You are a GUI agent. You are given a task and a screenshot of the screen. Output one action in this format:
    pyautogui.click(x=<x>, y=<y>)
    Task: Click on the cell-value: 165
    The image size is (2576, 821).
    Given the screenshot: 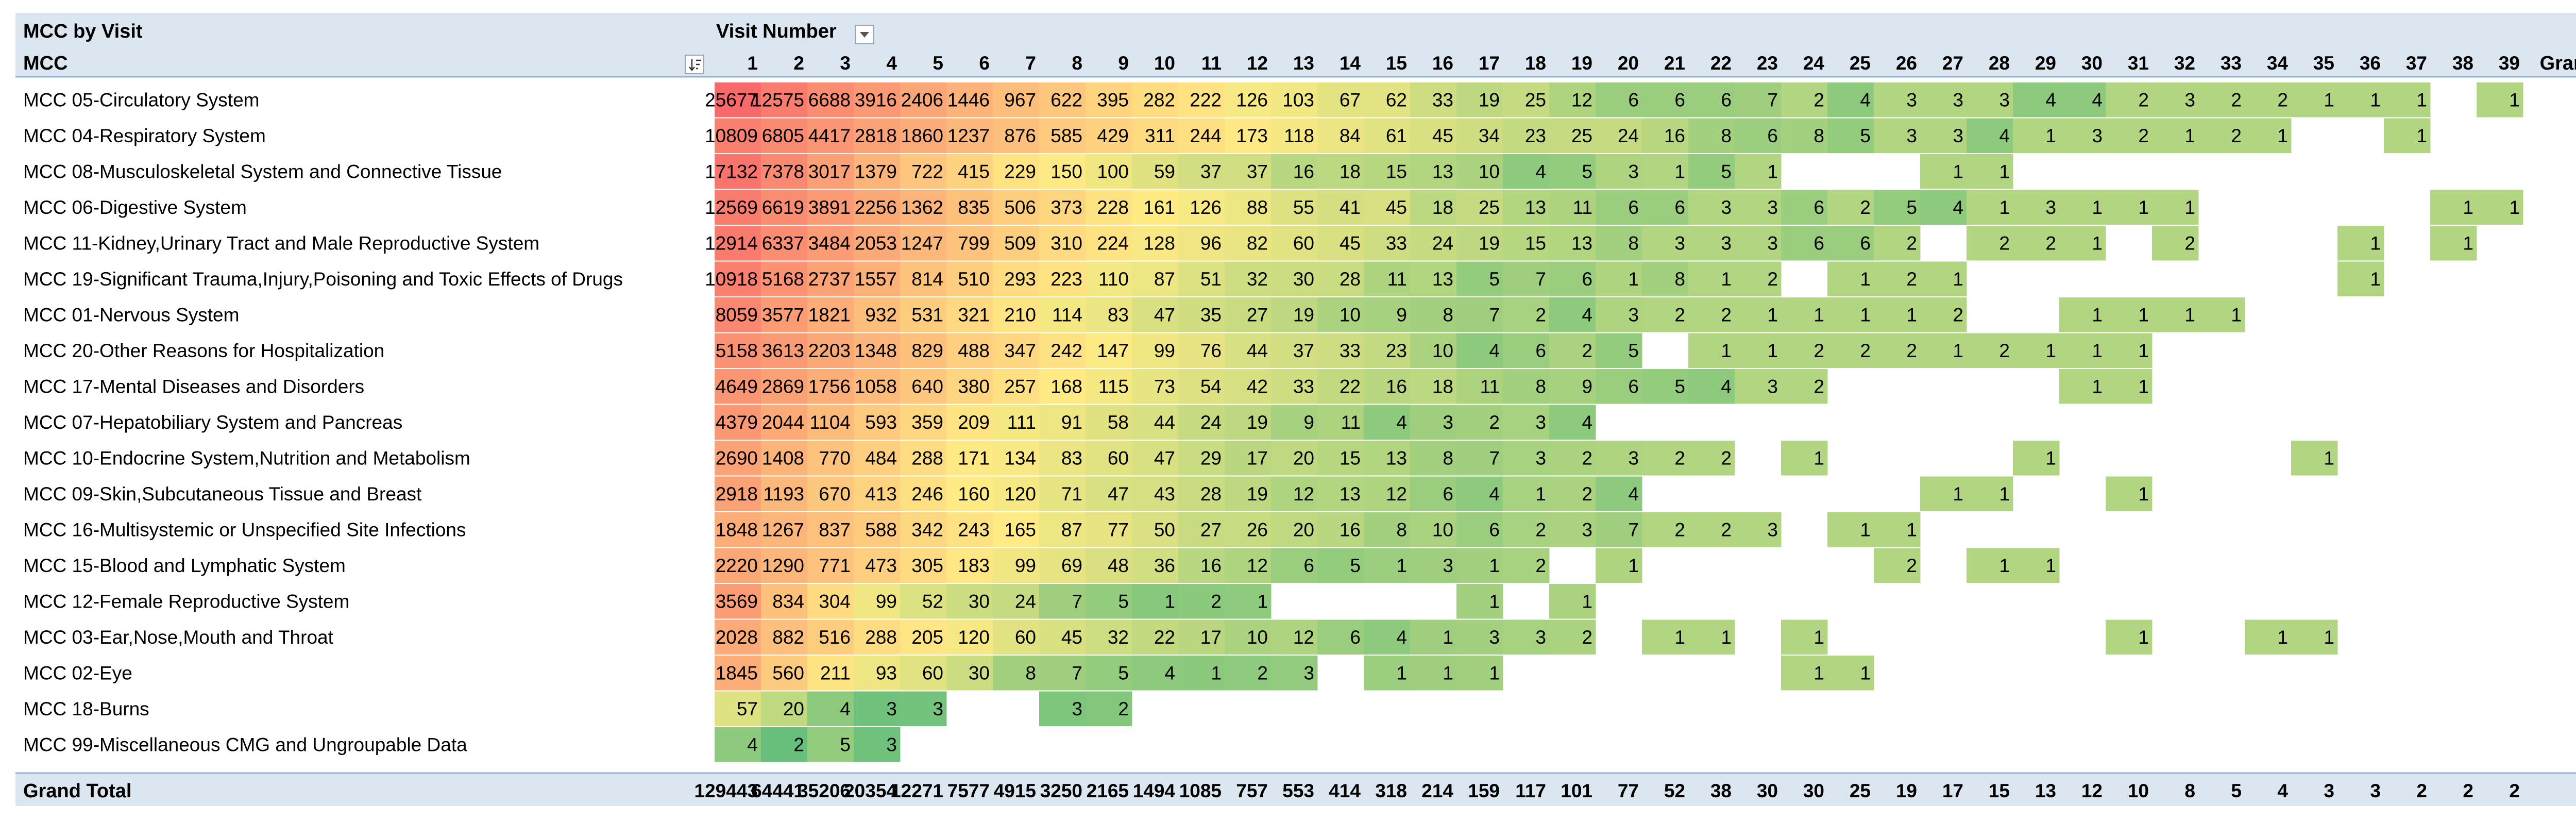 What is the action you would take?
    pyautogui.click(x=1020, y=530)
    